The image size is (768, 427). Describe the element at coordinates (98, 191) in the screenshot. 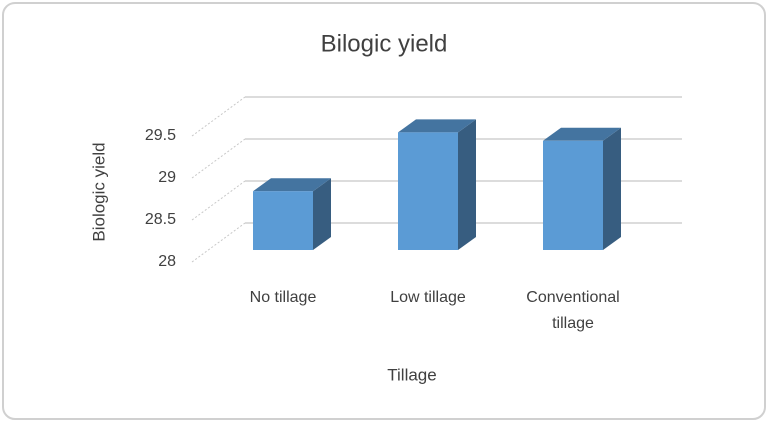

I see `y-axis-title: Biologic yield` at that location.